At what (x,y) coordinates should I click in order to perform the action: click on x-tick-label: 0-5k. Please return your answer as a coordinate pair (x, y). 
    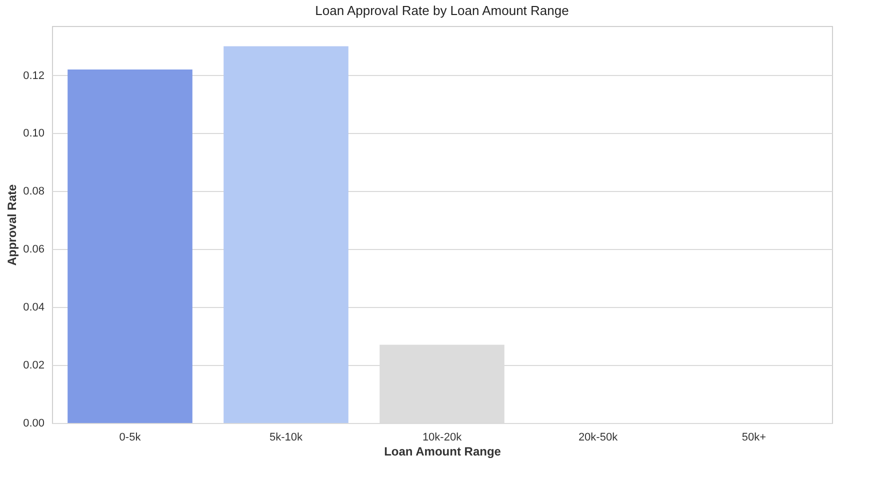
    Looking at the image, I should click on (130, 438).